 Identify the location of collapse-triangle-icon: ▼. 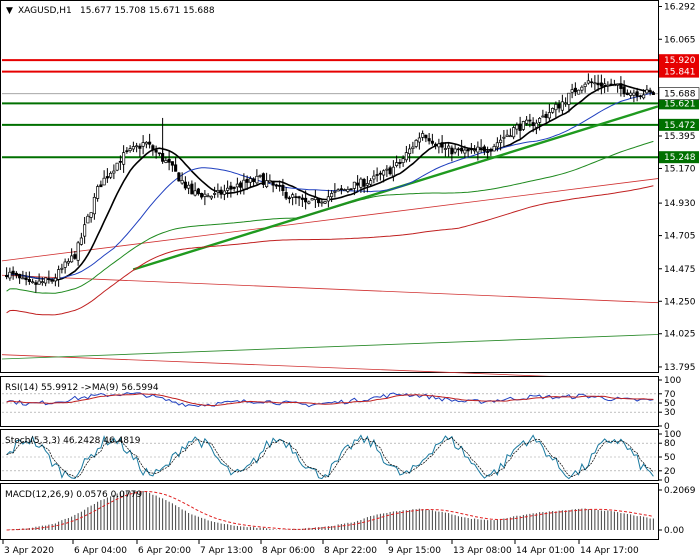
(9, 11).